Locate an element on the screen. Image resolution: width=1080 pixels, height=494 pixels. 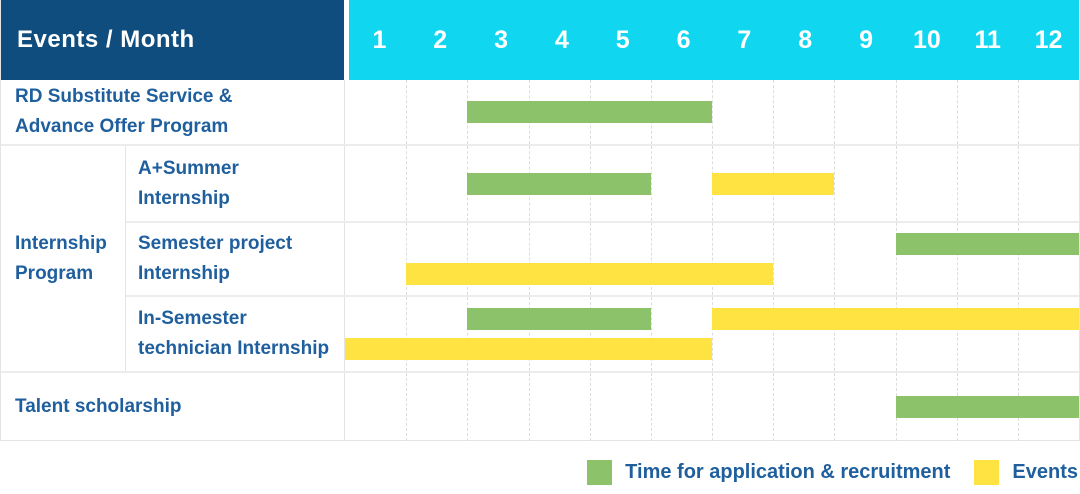
legend-item-events: Events is located at coordinates (1026, 472).